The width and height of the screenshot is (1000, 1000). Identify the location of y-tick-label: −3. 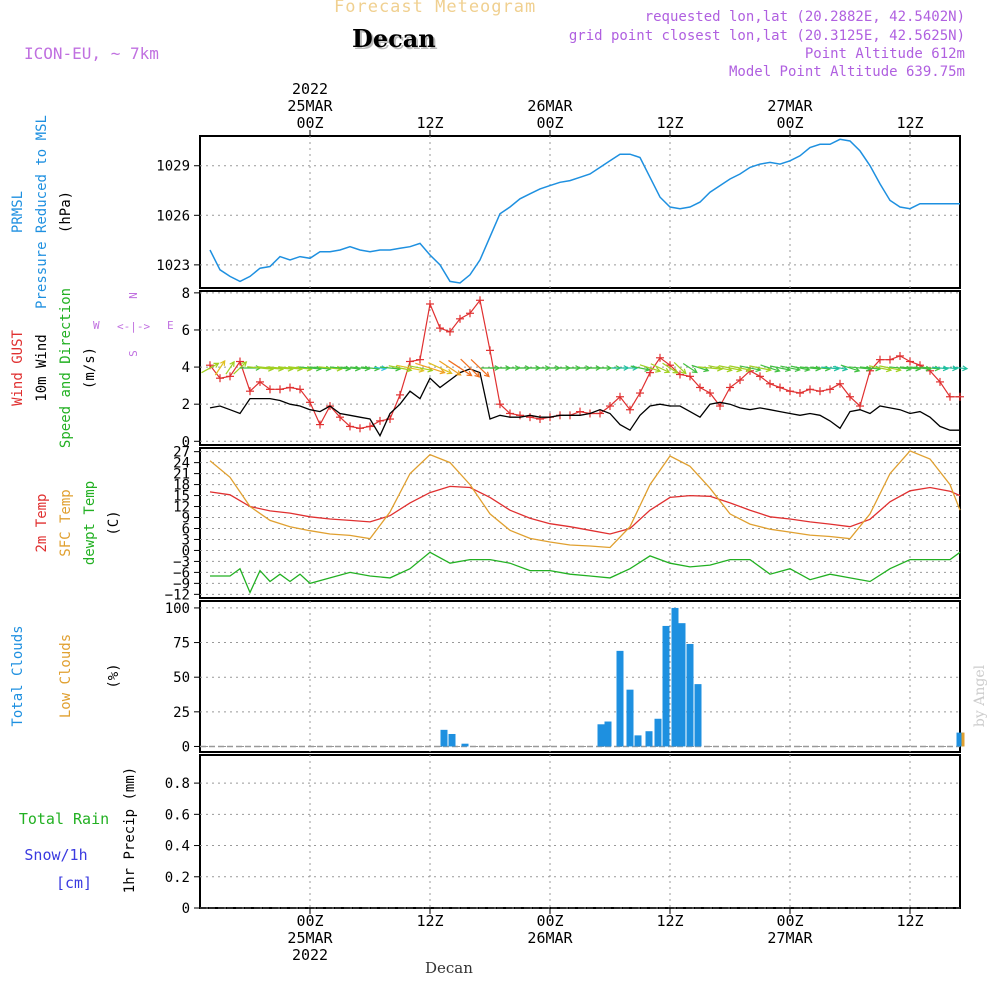
(181, 562).